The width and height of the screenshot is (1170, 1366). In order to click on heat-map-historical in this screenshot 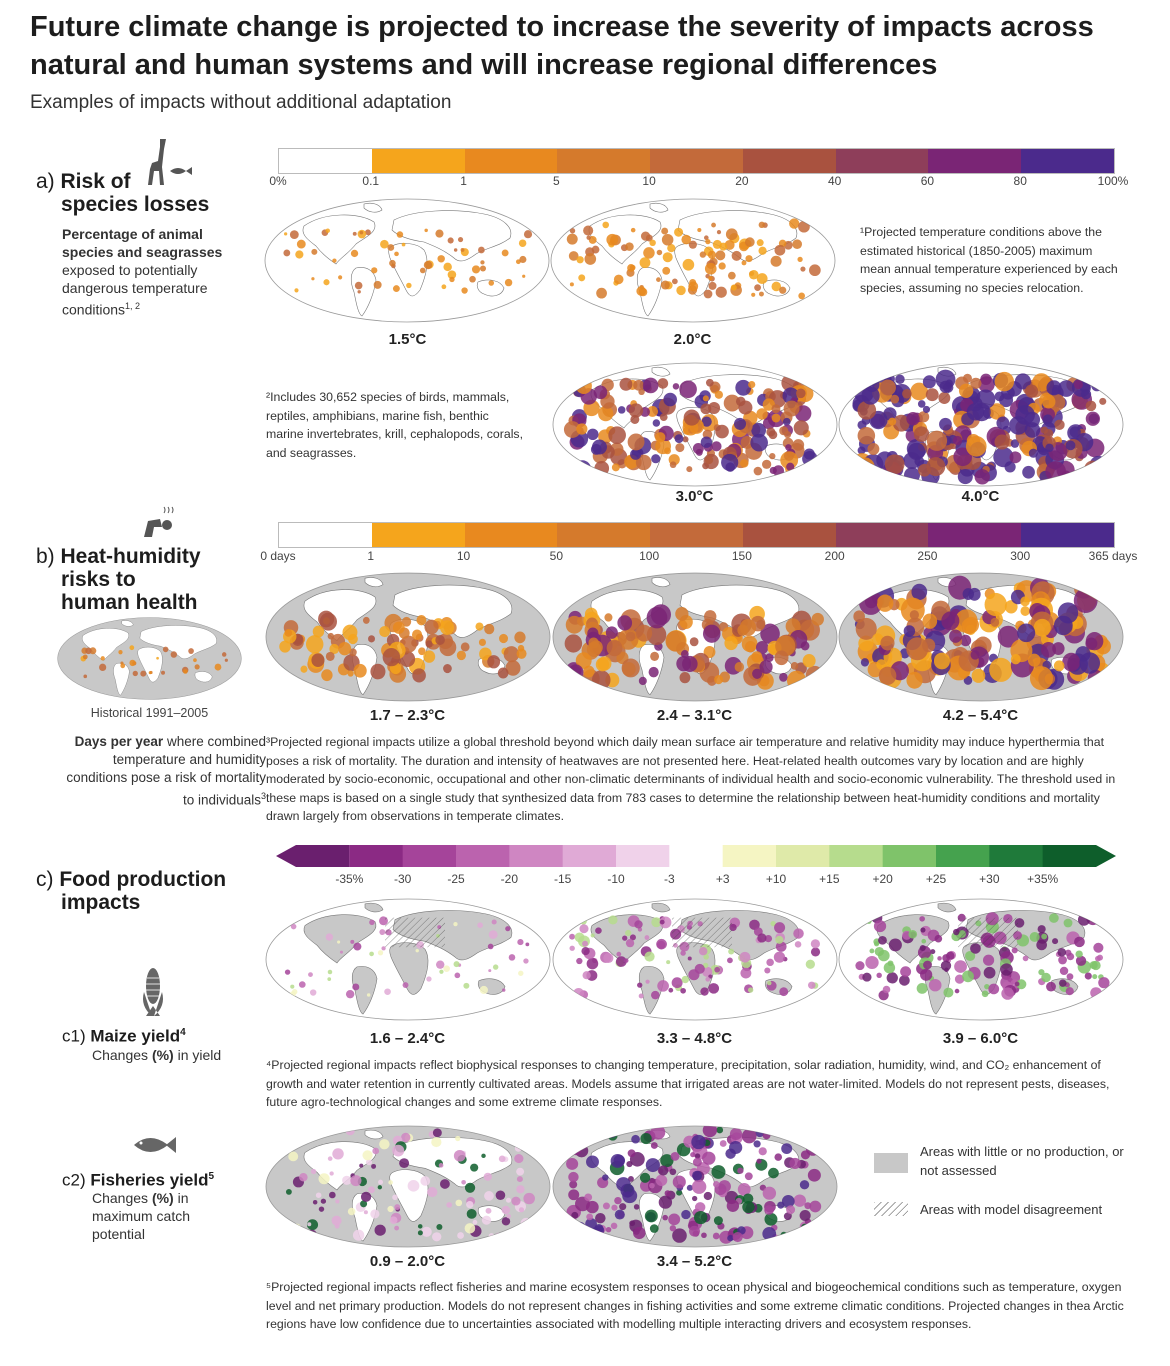, I will do `click(149, 658)`.